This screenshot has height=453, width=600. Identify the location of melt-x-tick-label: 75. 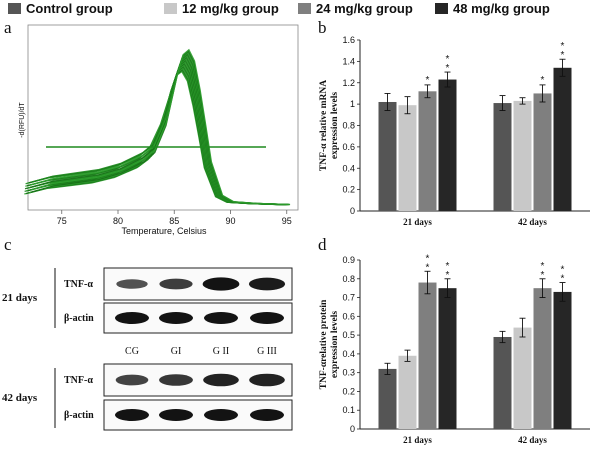
(62, 221).